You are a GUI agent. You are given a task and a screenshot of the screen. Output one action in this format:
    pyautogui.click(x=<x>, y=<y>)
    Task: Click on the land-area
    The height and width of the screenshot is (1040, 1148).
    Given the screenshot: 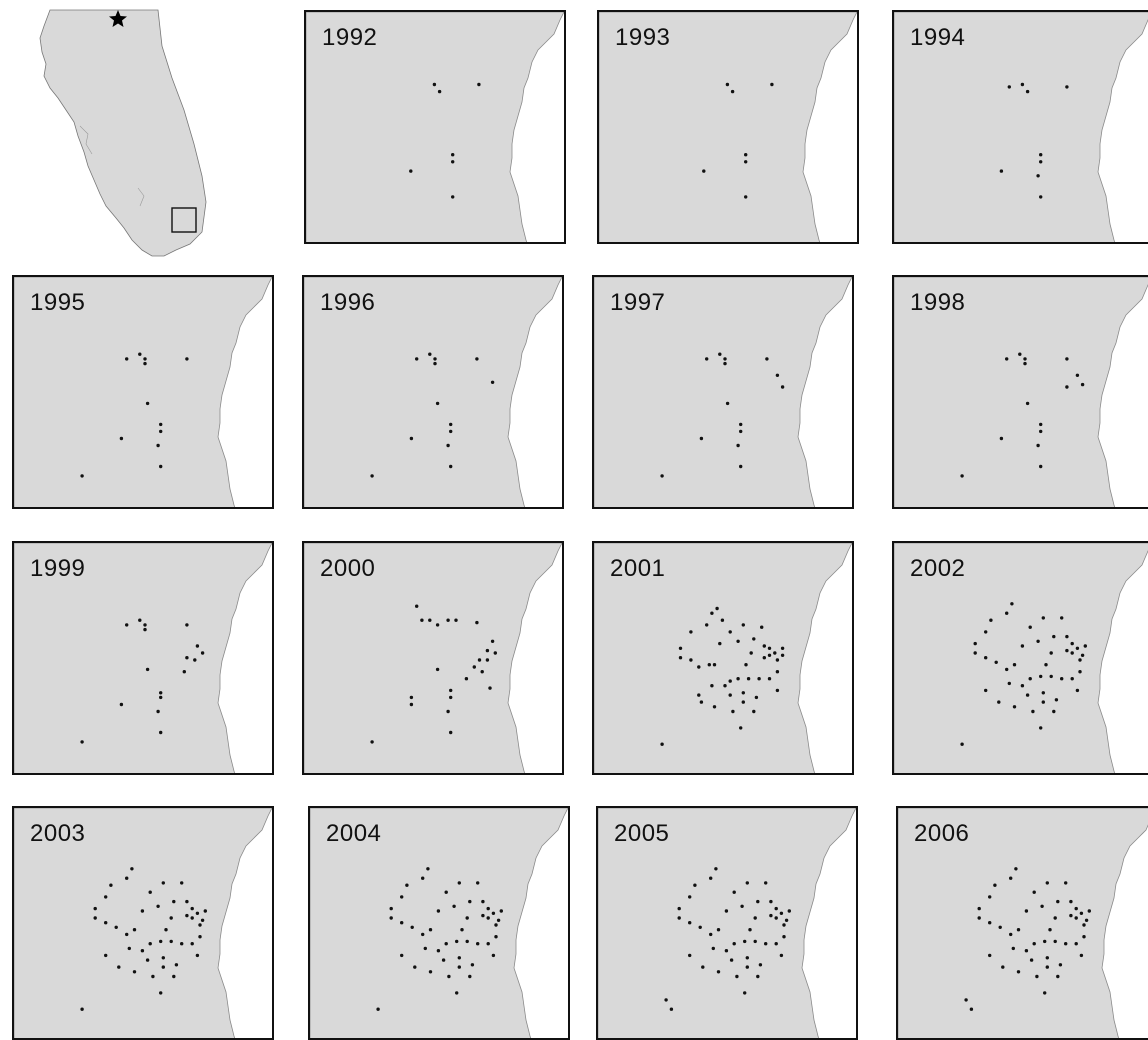 What is the action you would take?
    pyautogui.click(x=1021, y=127)
    